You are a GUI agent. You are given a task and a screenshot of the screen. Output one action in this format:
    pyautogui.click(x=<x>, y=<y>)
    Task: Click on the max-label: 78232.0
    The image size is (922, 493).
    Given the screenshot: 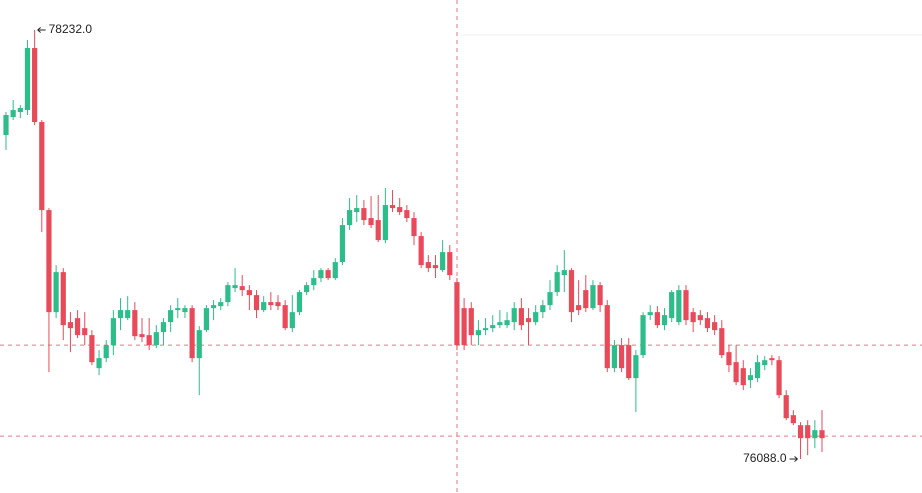 What is the action you would take?
    pyautogui.click(x=71, y=29)
    